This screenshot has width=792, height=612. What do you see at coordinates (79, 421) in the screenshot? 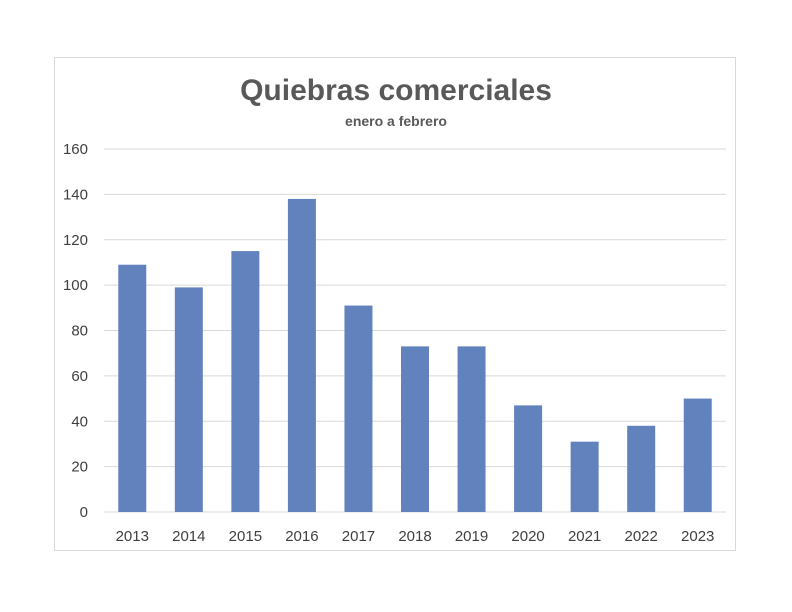
I see `y-tick-label: 40` at bounding box center [79, 421].